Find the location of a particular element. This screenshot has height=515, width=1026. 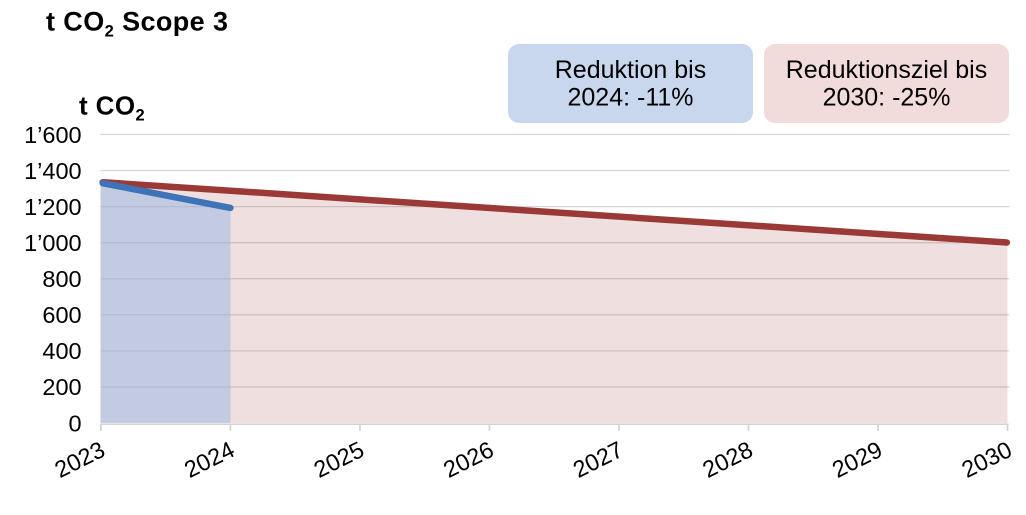

svg-text: 1’200 is located at coordinates (53, 207).